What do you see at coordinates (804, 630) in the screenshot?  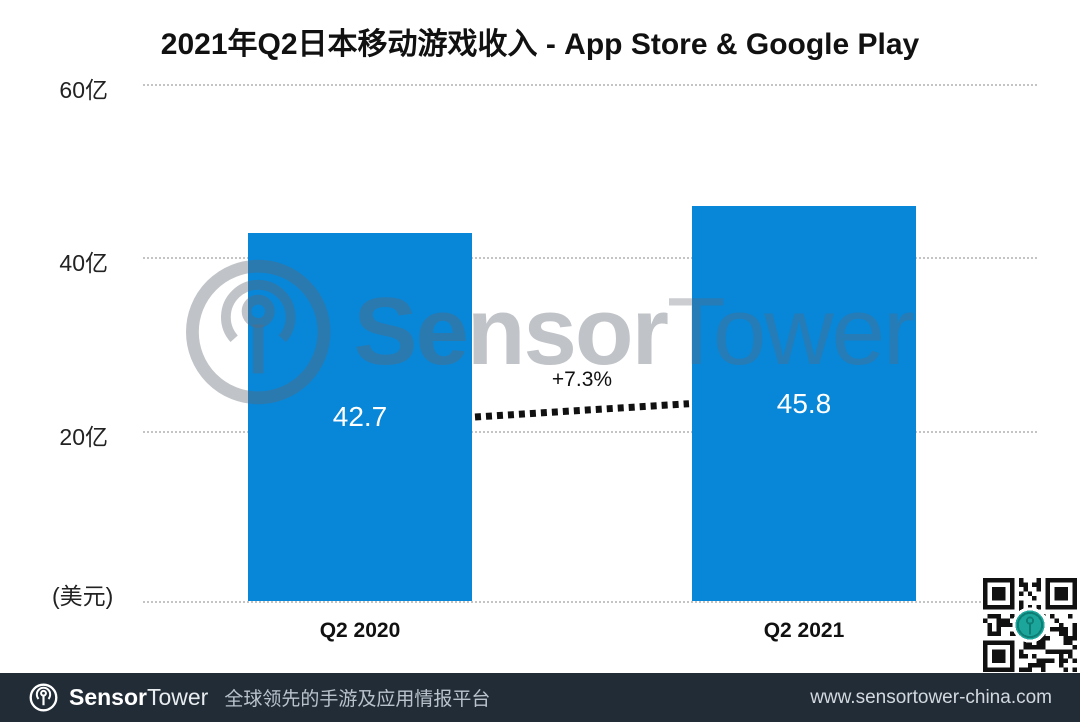 I see `xlabel-q2-2021: Q2 2021` at bounding box center [804, 630].